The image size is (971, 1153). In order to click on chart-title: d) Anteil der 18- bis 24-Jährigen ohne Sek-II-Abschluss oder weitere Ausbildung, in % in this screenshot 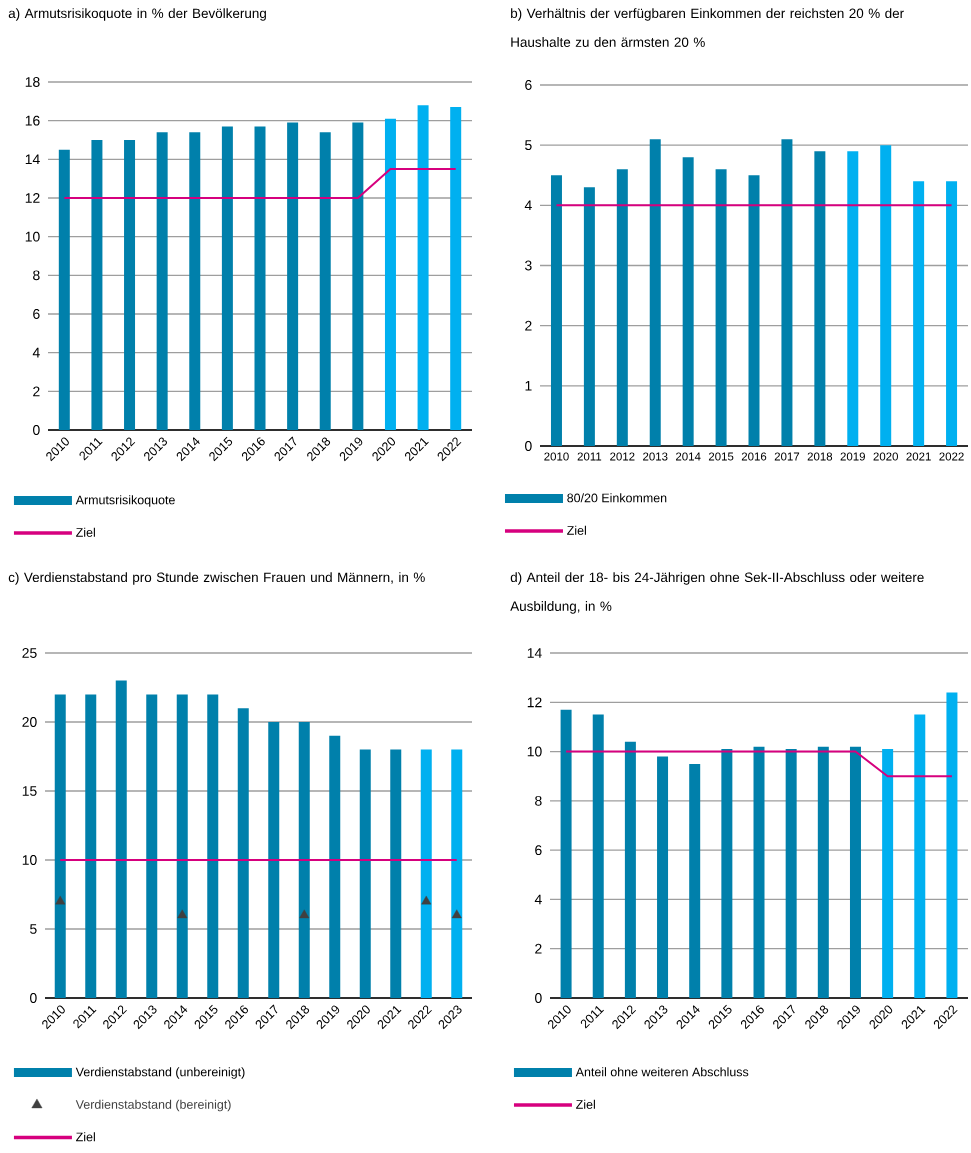, I will do `click(717, 593)`.